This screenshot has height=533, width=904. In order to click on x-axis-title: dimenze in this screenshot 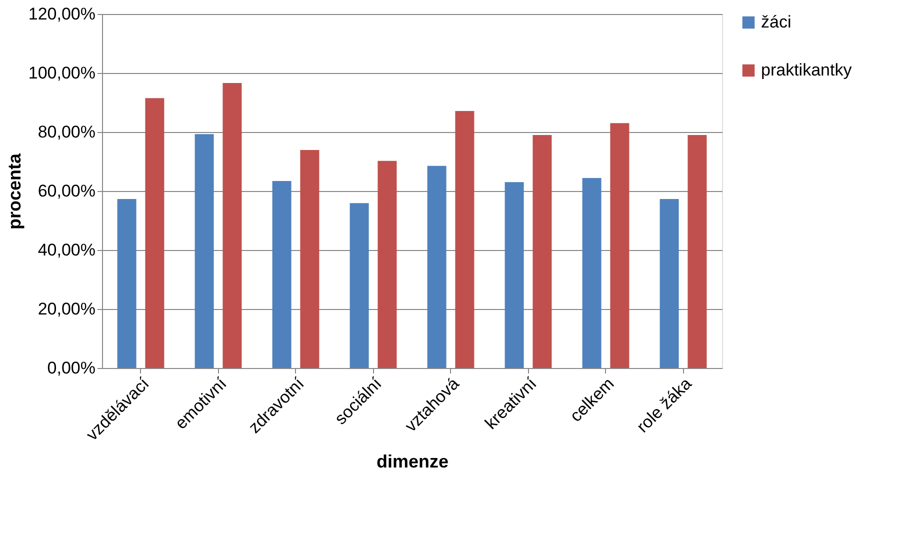, I will do `click(412, 462)`.